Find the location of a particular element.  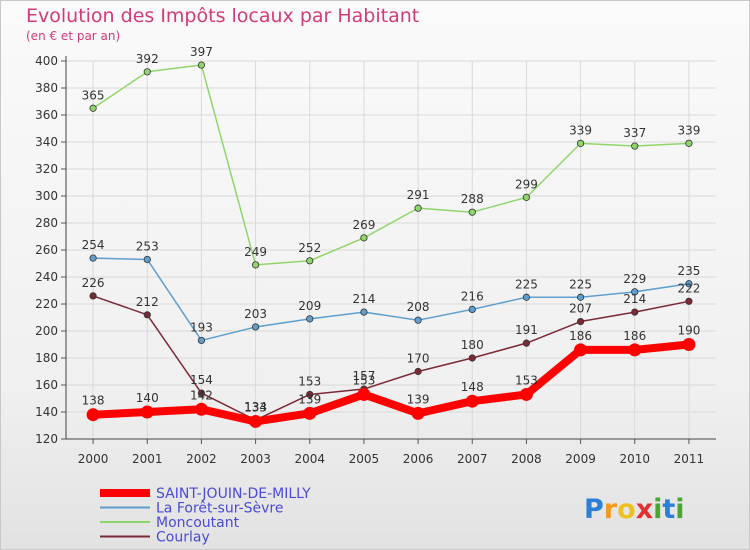

x-tick-label: 2002 is located at coordinates (201, 459).